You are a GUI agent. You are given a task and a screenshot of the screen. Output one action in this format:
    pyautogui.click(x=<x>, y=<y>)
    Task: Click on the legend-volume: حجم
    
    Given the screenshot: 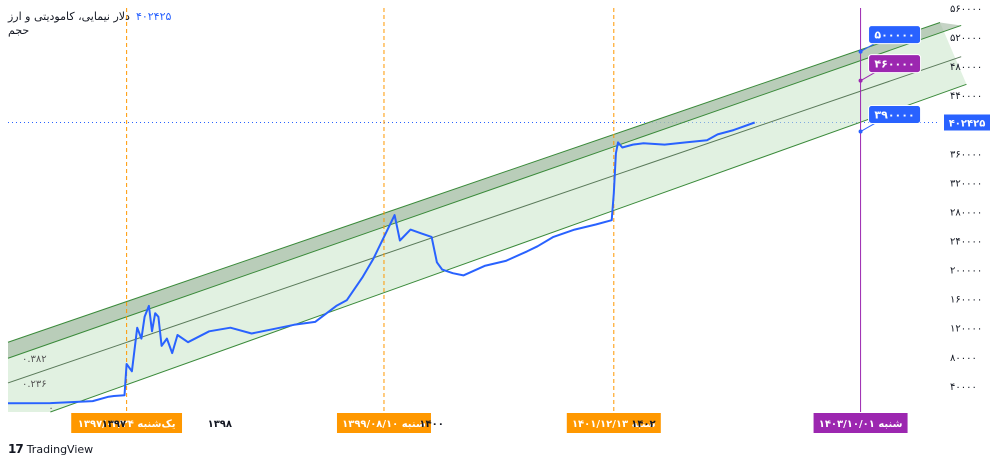 What is the action you would take?
    pyautogui.click(x=19, y=30)
    